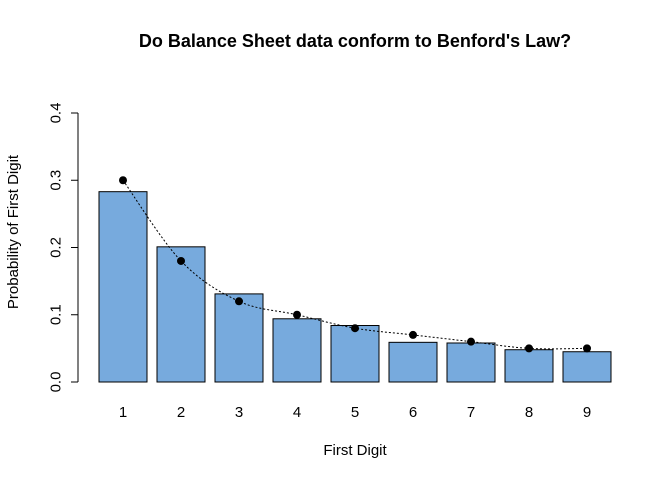 Image resolution: width=672 pixels, height=480 pixels. Describe the element at coordinates (13, 231) in the screenshot. I see `y-axis-label: Probability of First Digit` at that location.